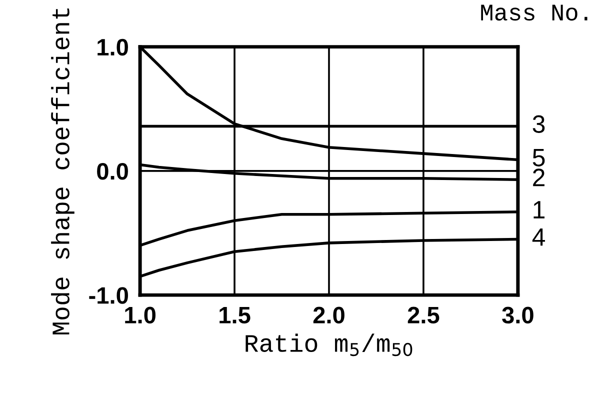 The height and width of the screenshot is (407, 596). Describe the element at coordinates (113, 47) in the screenshot. I see `y-tick-label: 1.0` at that location.